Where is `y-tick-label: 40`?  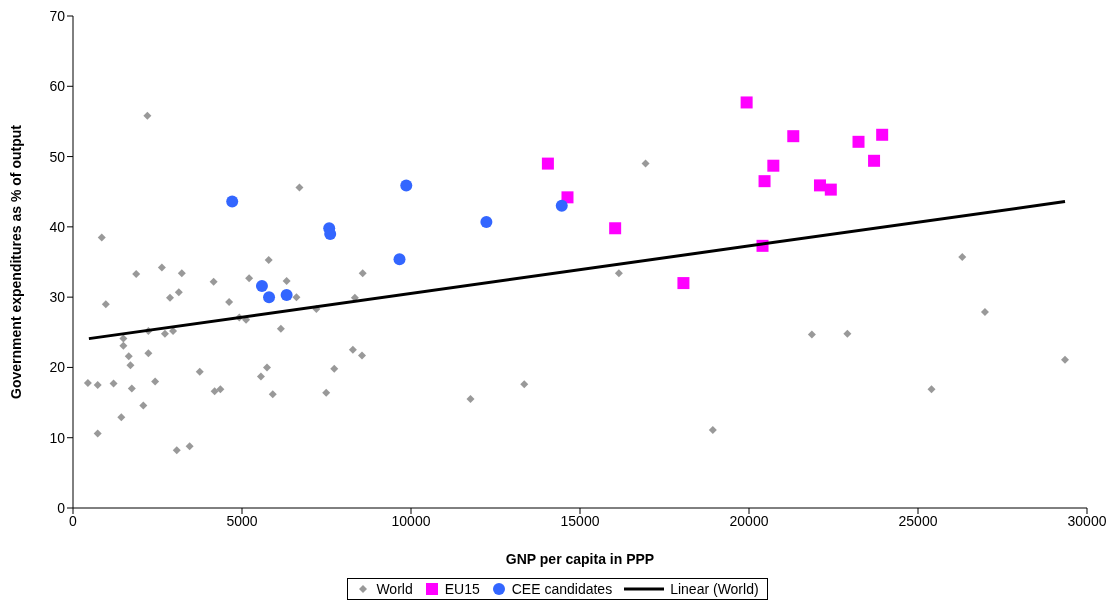
y-tick-label: 40 is located at coordinates (57, 226).